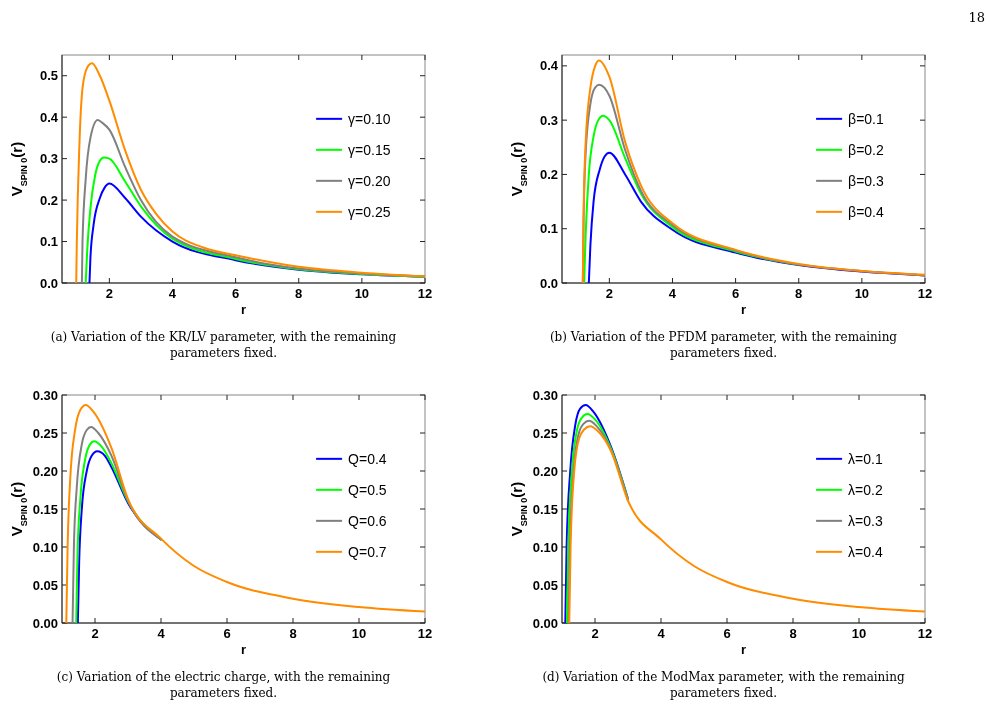  I want to click on y-tick-label: 0.5, so click(48, 76).